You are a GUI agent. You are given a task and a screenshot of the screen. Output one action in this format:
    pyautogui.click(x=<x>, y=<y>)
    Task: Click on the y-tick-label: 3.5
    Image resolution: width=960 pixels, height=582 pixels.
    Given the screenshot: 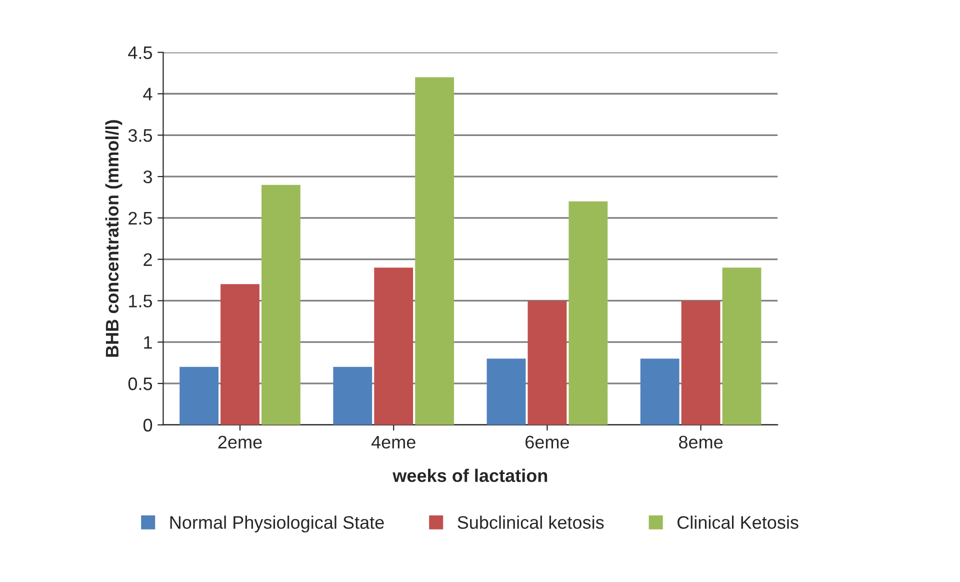 What is the action you would take?
    pyautogui.click(x=140, y=135)
    